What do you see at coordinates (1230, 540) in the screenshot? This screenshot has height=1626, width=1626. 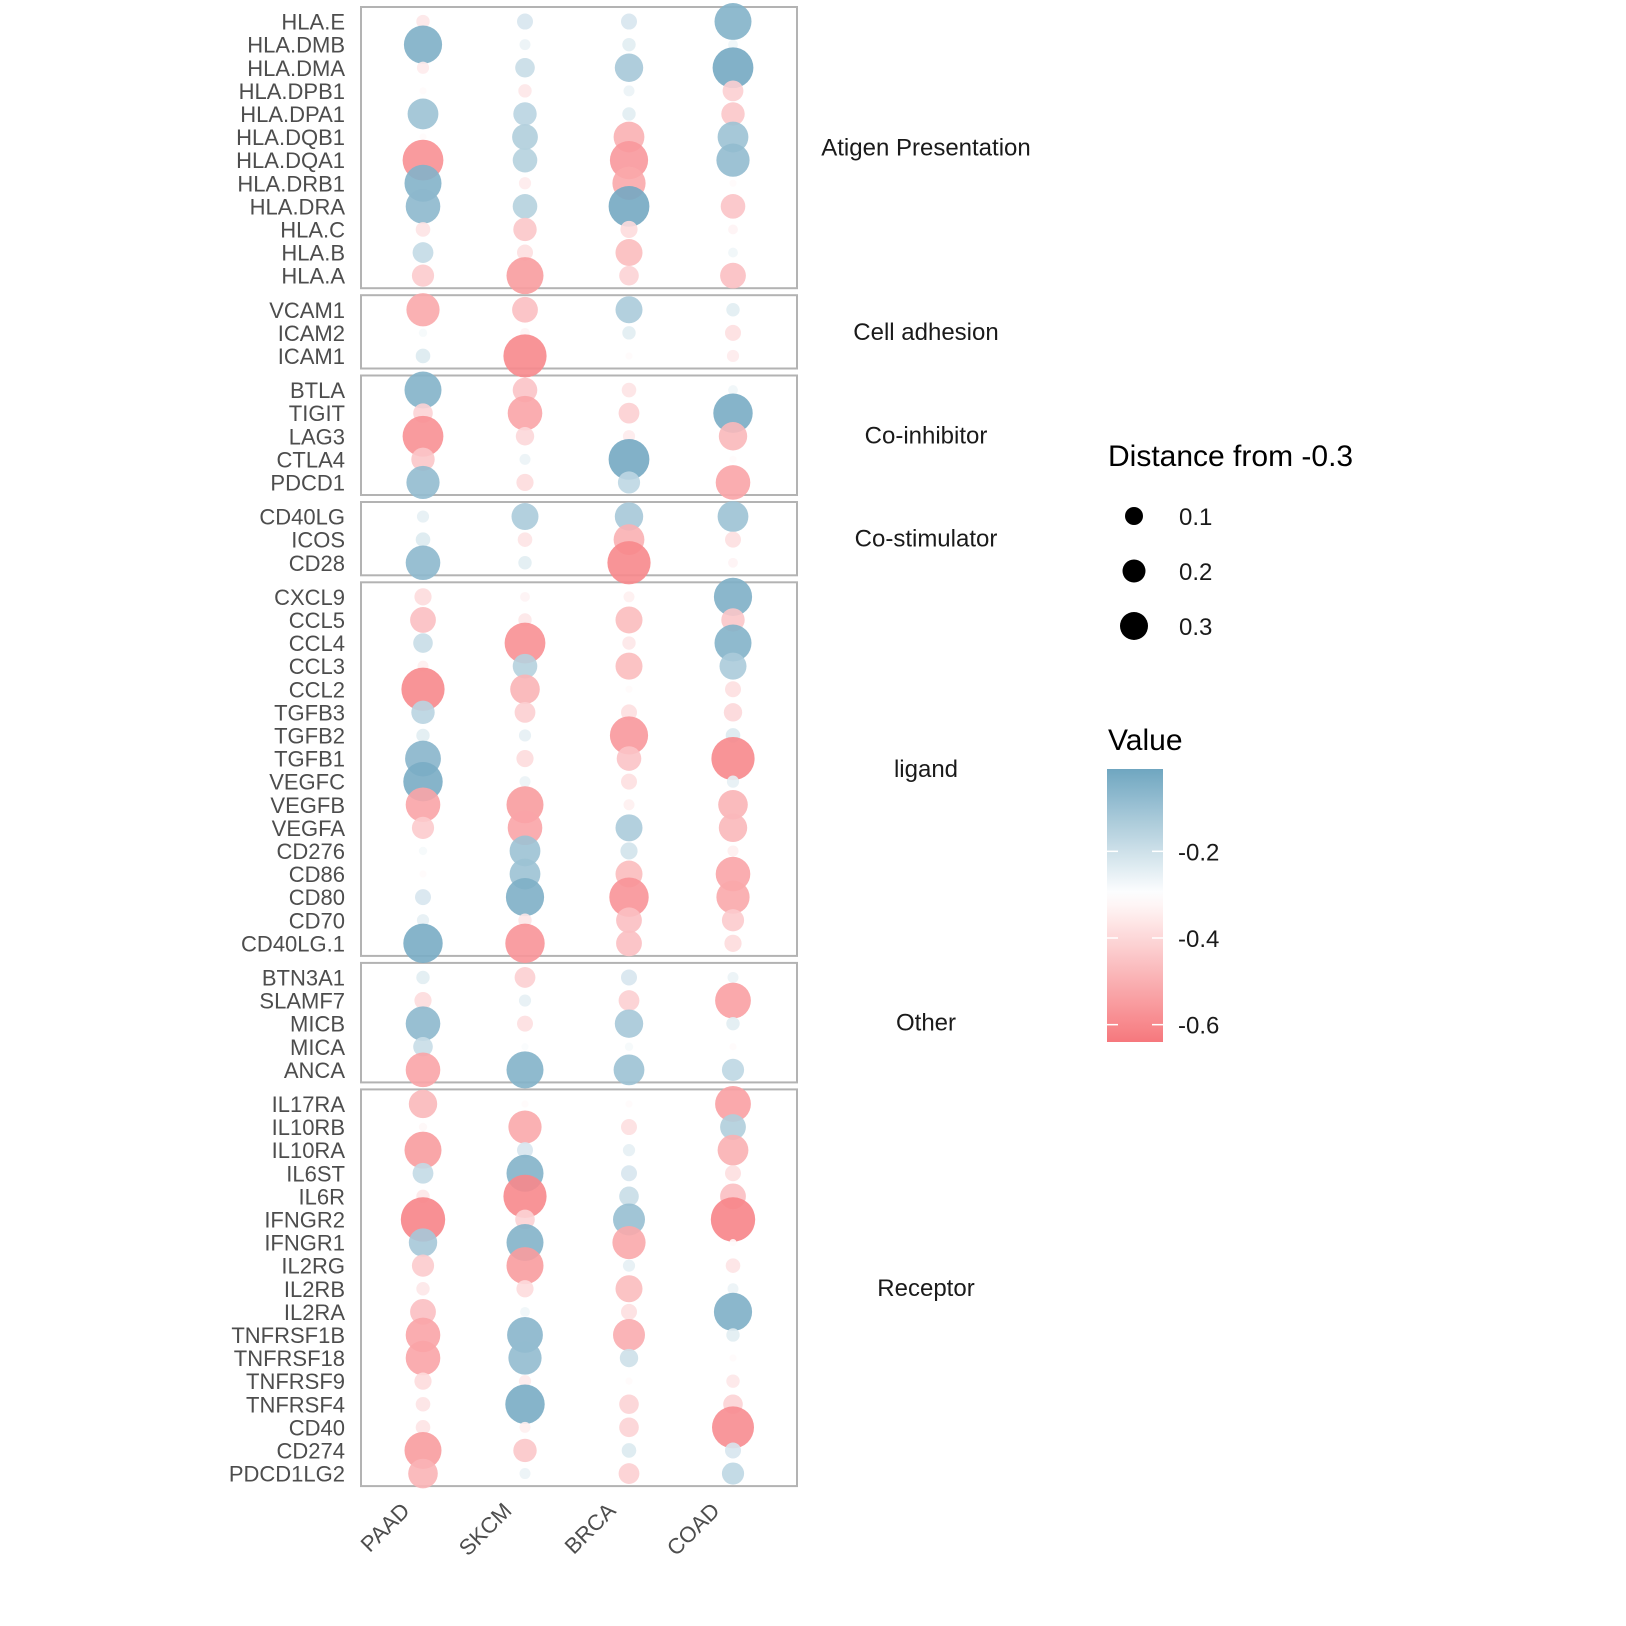 I see `size-legend: Distance from -0.3 0.1 0.2 0.3` at bounding box center [1230, 540].